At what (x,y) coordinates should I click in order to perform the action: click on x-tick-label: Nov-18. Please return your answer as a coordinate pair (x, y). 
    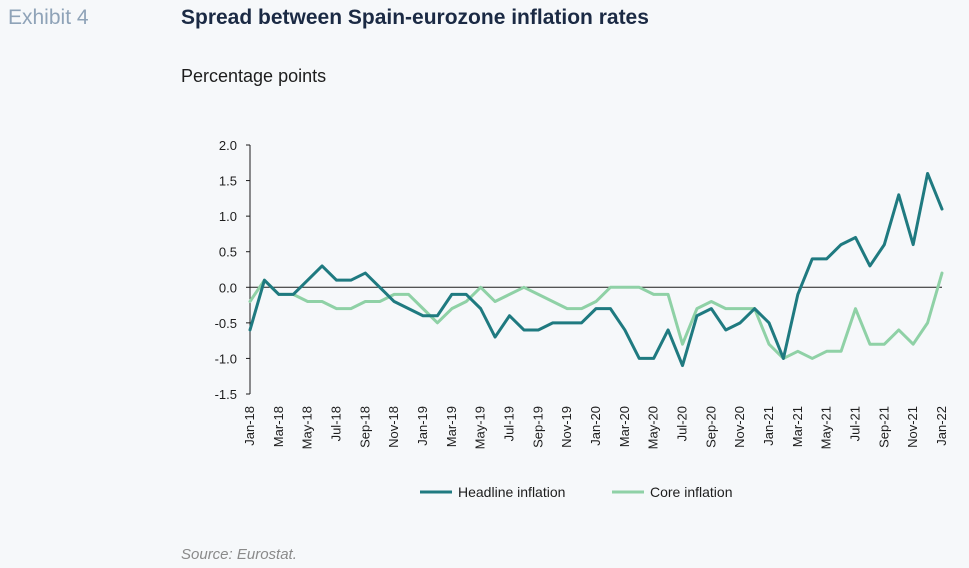
    Looking at the image, I should click on (393, 427).